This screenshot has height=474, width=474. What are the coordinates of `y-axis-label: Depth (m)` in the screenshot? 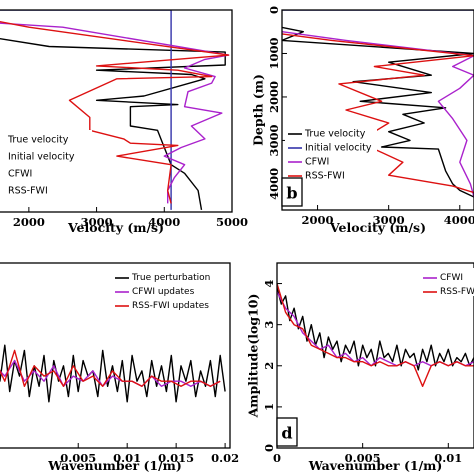 It's located at (258, 110).